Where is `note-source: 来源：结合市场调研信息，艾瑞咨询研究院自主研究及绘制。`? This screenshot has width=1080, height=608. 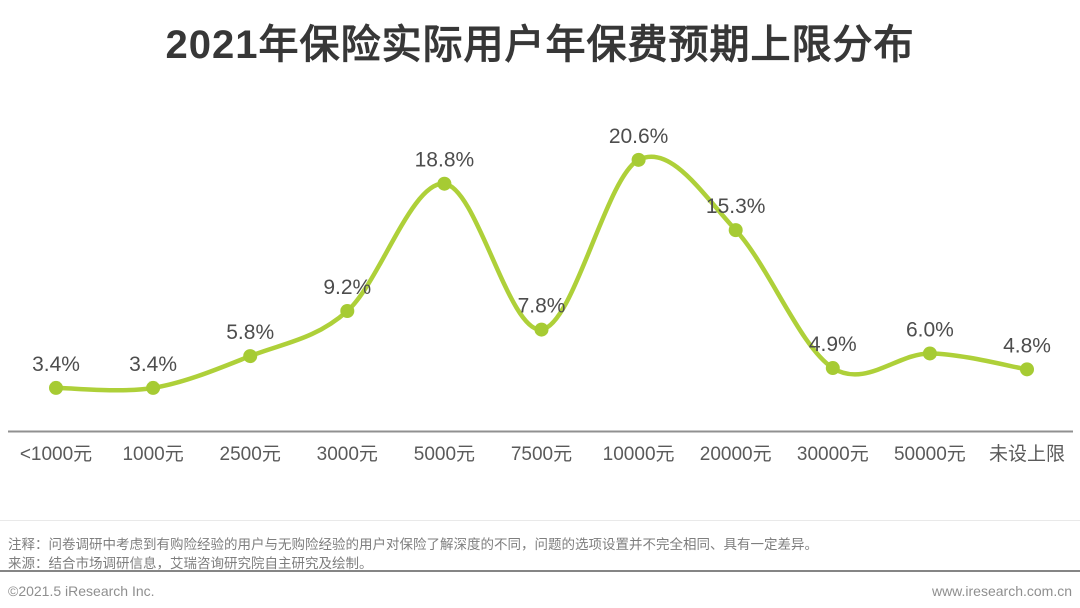
note-source: 来源：结合市场调研信息，艾瑞咨询研究院自主研究及绘制。 is located at coordinates (190, 563).